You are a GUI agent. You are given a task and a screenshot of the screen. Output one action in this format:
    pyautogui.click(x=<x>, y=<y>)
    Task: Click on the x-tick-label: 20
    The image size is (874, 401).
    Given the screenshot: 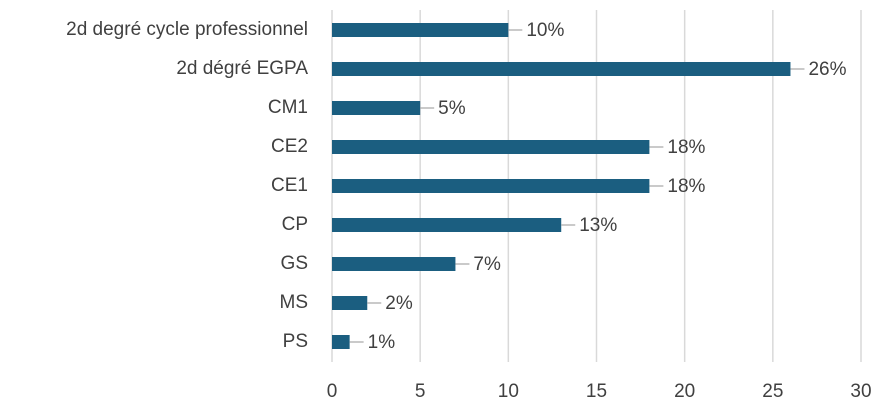 What is the action you would take?
    pyautogui.click(x=684, y=391)
    